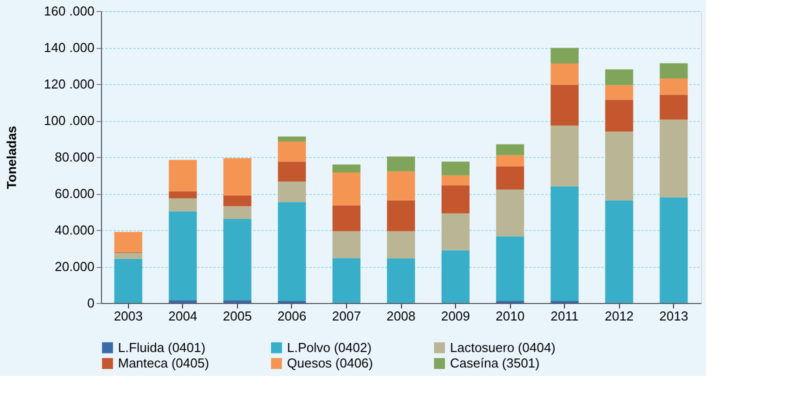 This screenshot has width=793, height=407. I want to click on legend-label: L.Fluida (0401), so click(162, 347).